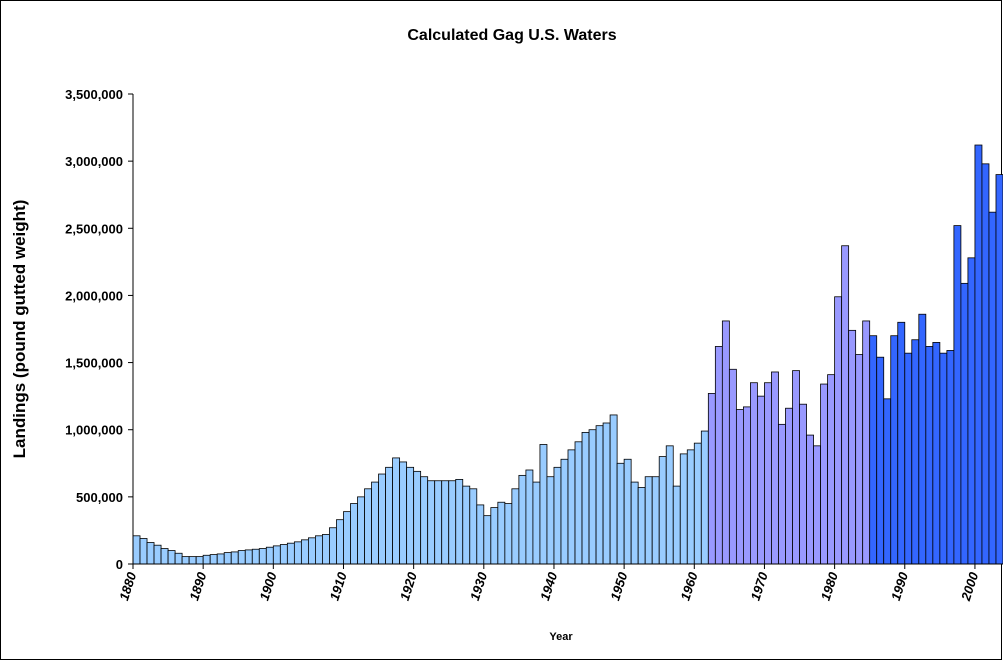 This screenshot has width=1003, height=661. I want to click on chart-title: Calculated Gag U.S. Waters, so click(511, 35).